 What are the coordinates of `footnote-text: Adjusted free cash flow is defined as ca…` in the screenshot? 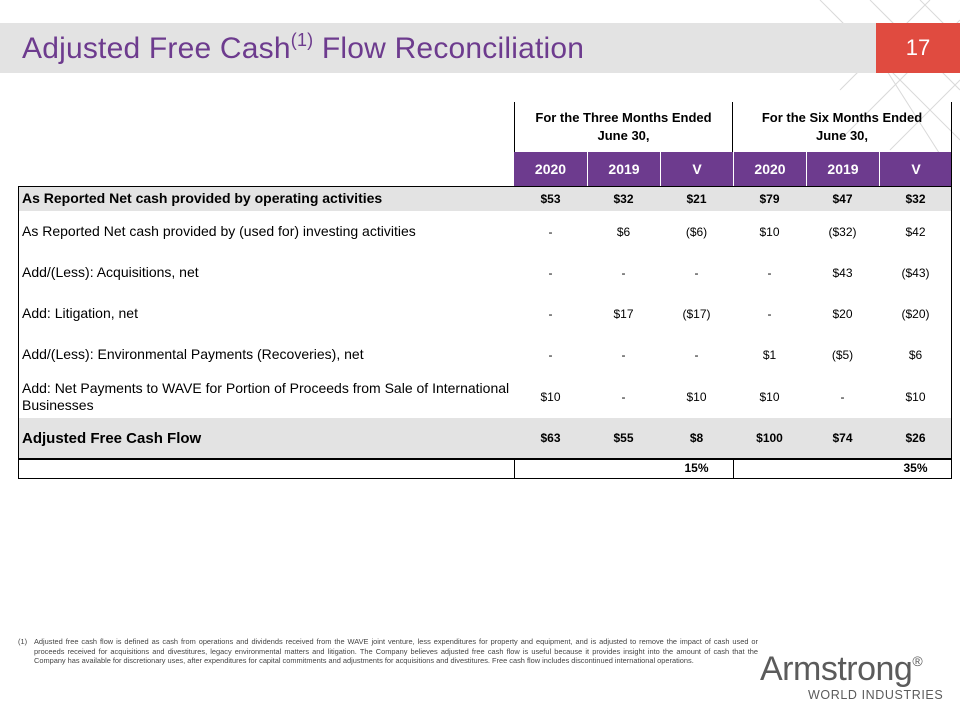 It's located at (396, 651).